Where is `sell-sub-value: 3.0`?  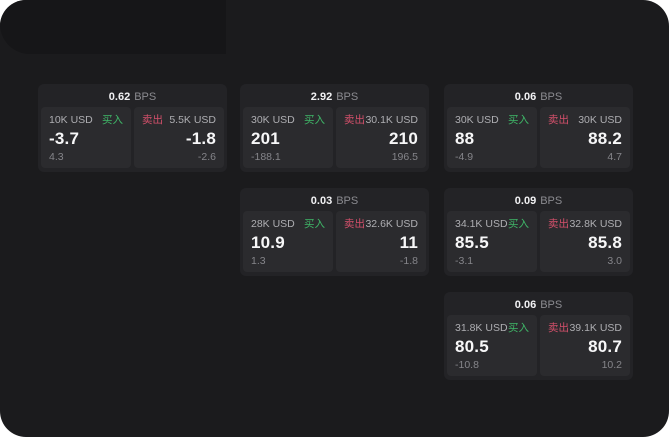 sell-sub-value: 3.0 is located at coordinates (614, 261).